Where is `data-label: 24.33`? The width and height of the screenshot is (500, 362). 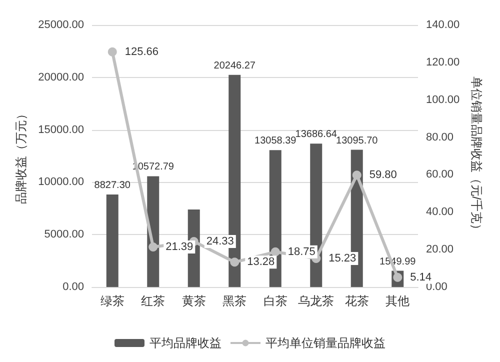 data-label: 24.33 is located at coordinates (220, 241).